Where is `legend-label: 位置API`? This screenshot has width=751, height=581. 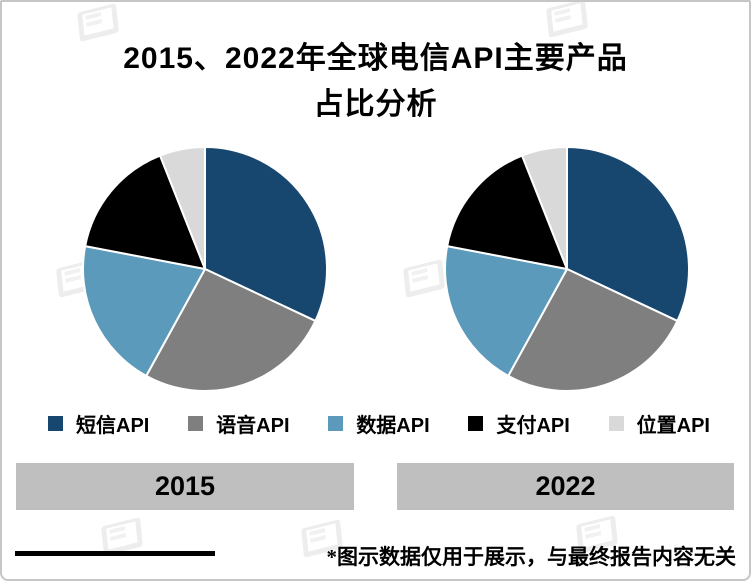
legend-label: 位置API is located at coordinates (673, 426).